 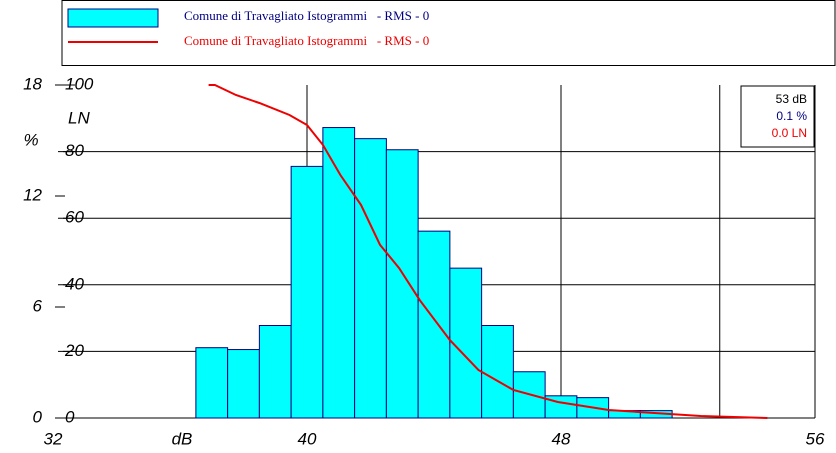 What do you see at coordinates (32, 194) in the screenshot?
I see `y-tick-label: 12` at bounding box center [32, 194].